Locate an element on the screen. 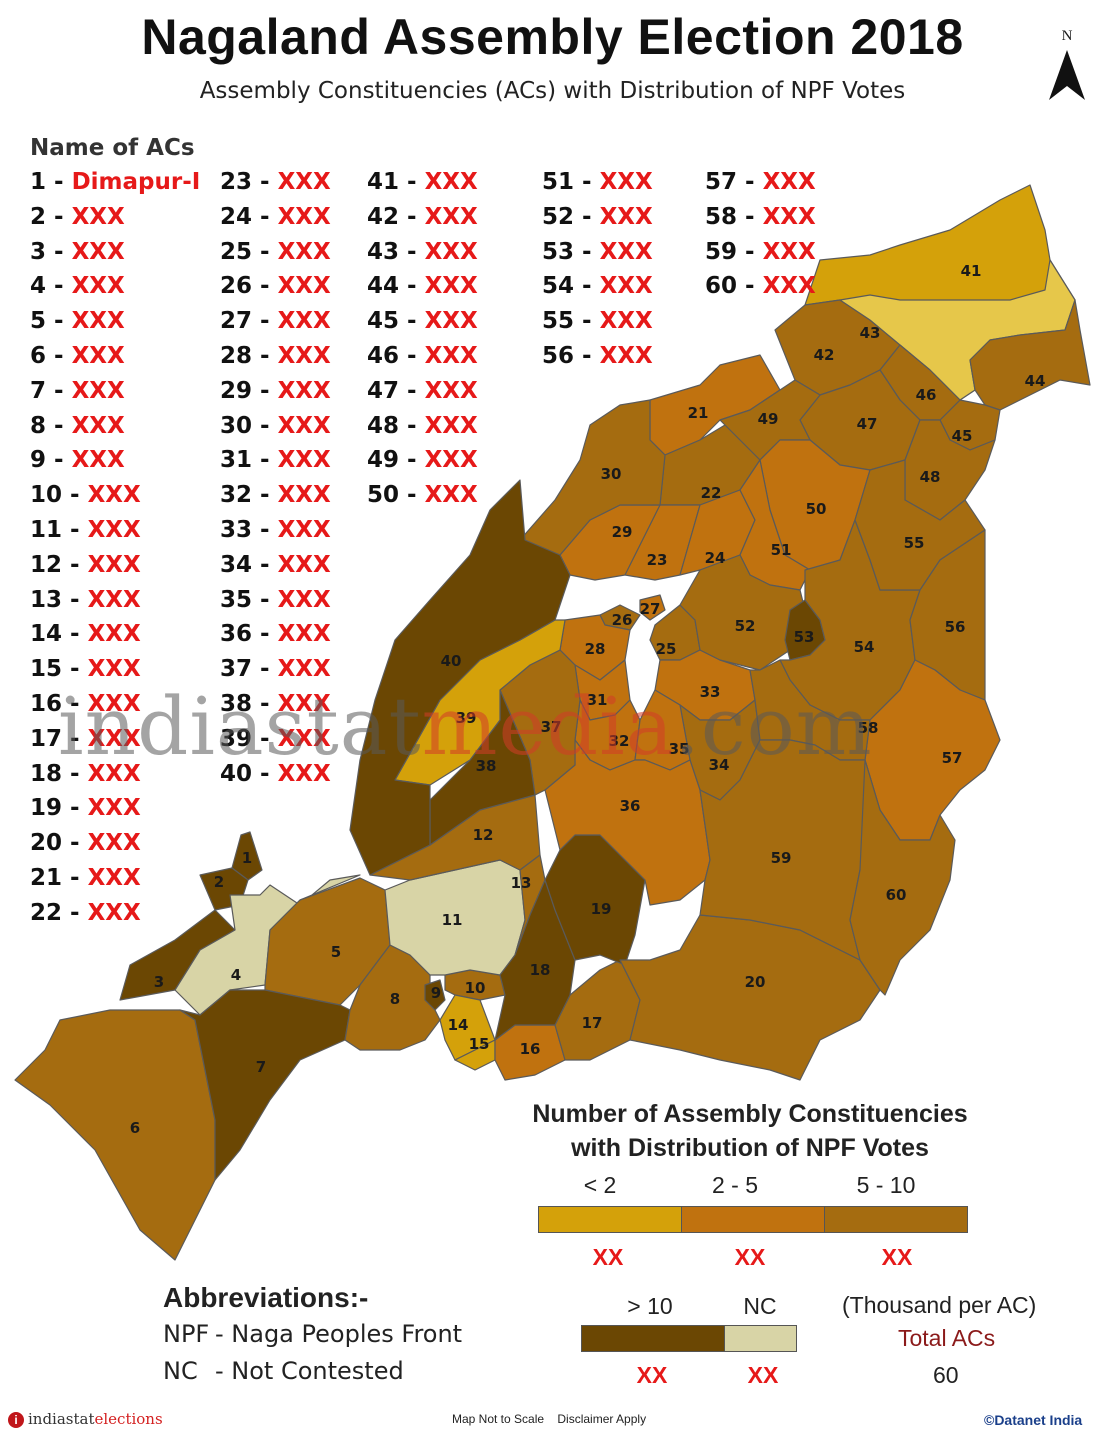 This screenshot has width=1105, height=1441. ac-list-item: 31 - XXX is located at coordinates (275, 460).